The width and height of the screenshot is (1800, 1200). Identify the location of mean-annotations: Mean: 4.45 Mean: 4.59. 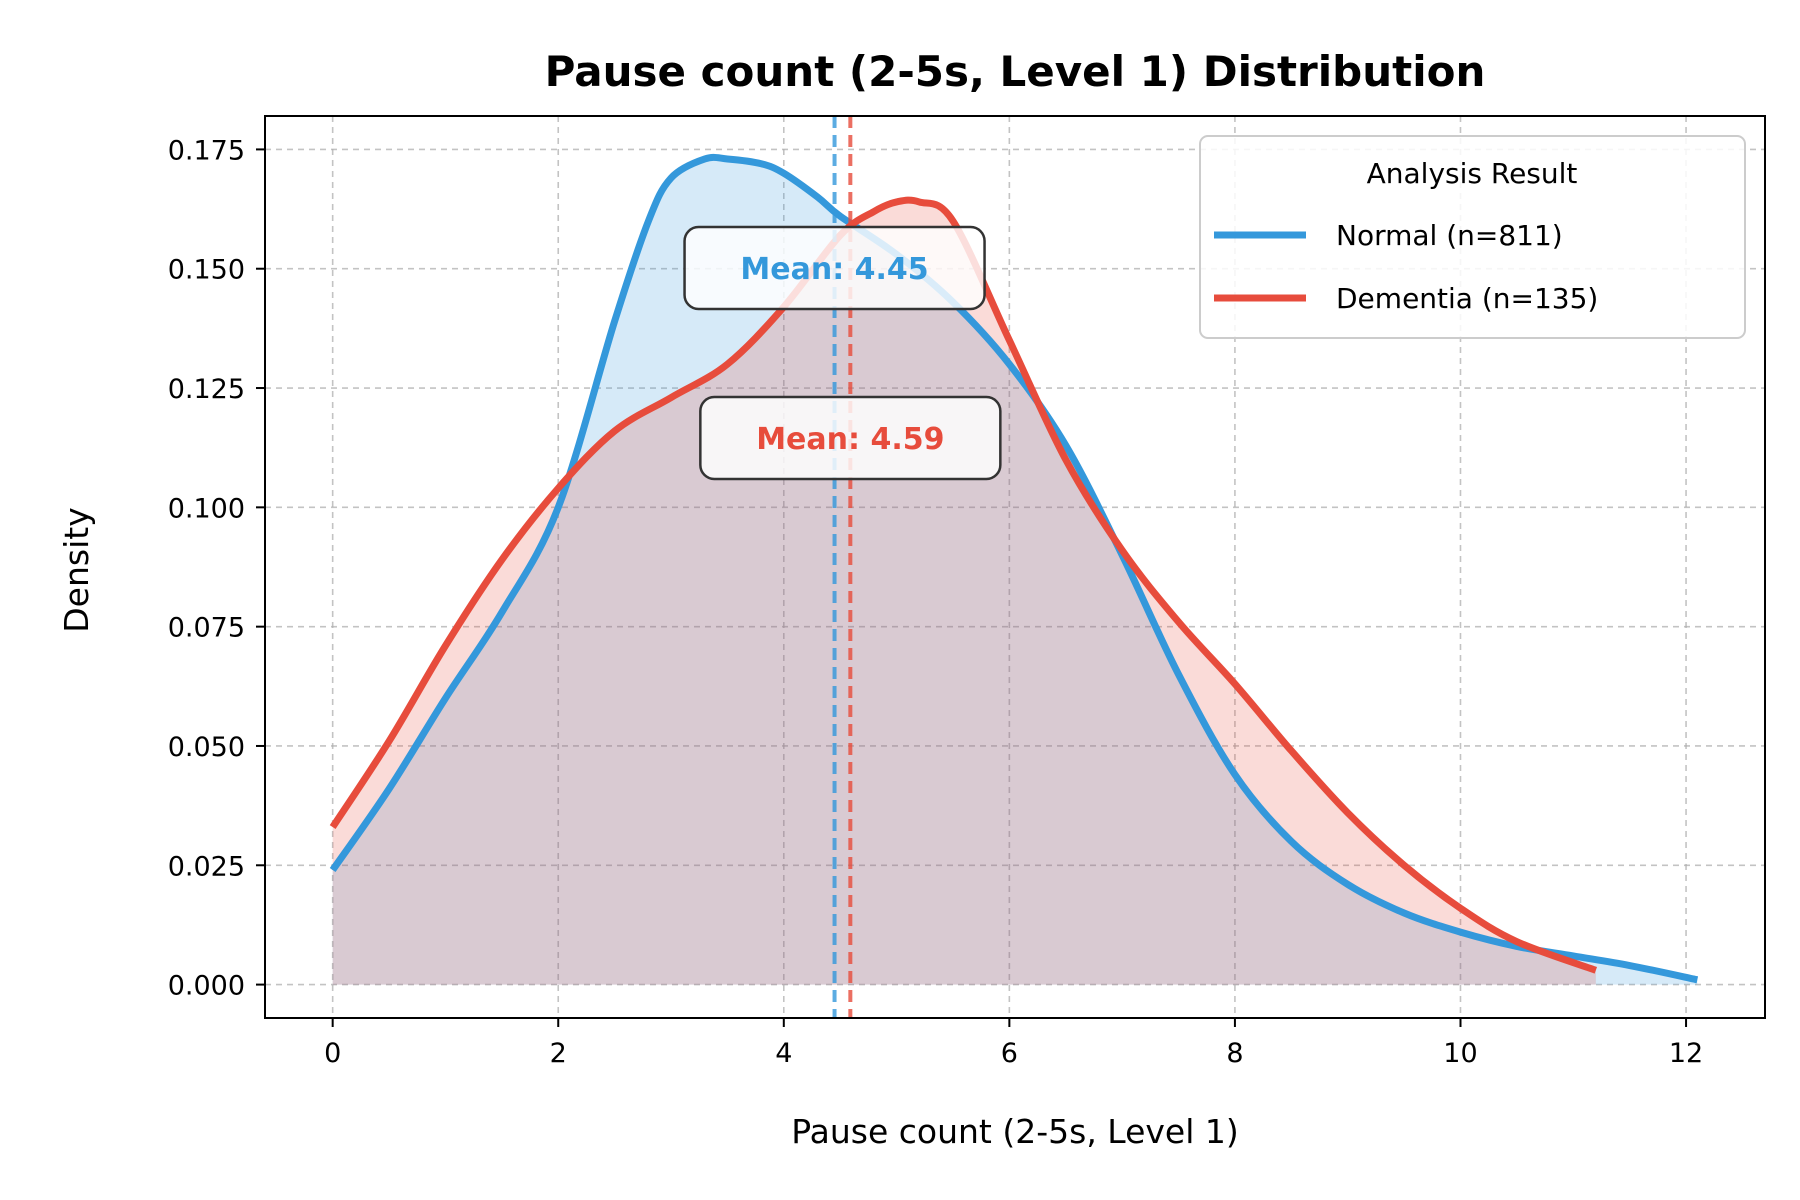
(842, 353).